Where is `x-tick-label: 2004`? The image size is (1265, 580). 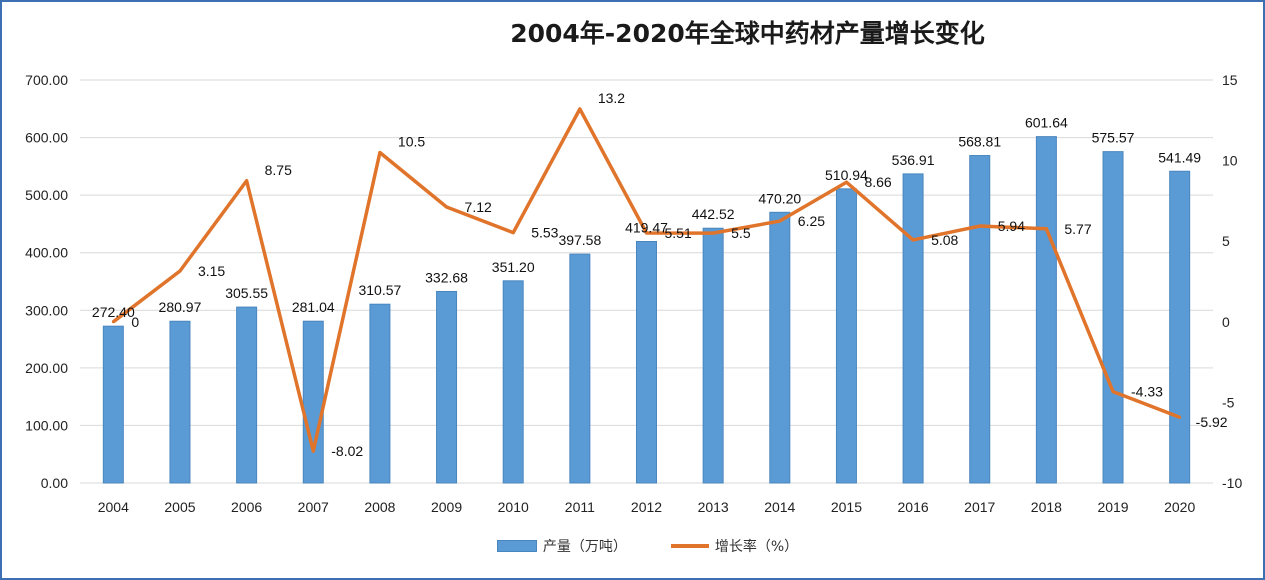 x-tick-label: 2004 is located at coordinates (113, 507).